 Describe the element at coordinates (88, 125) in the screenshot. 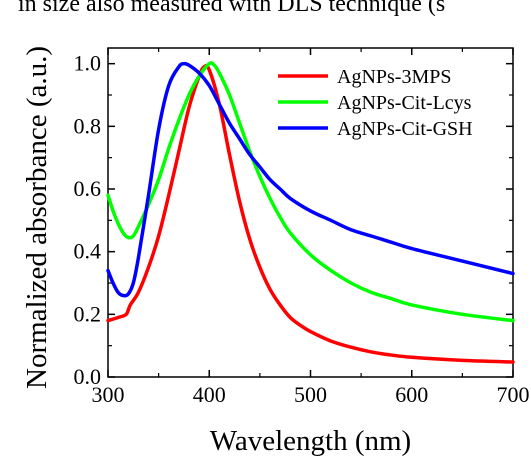

I see `y-tick-label: 0.8` at that location.